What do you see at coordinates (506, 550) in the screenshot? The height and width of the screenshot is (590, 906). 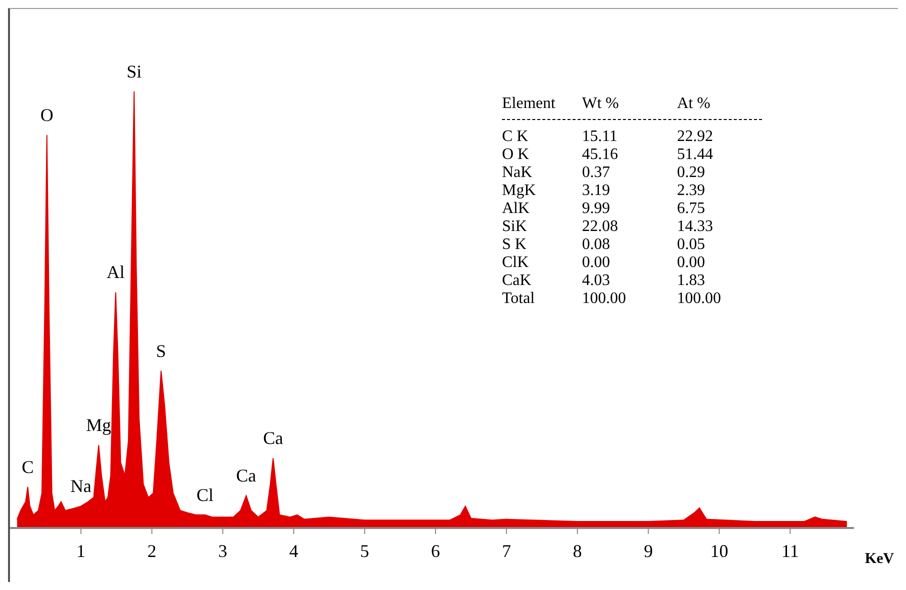 I see `x-tick-label: 7` at bounding box center [506, 550].